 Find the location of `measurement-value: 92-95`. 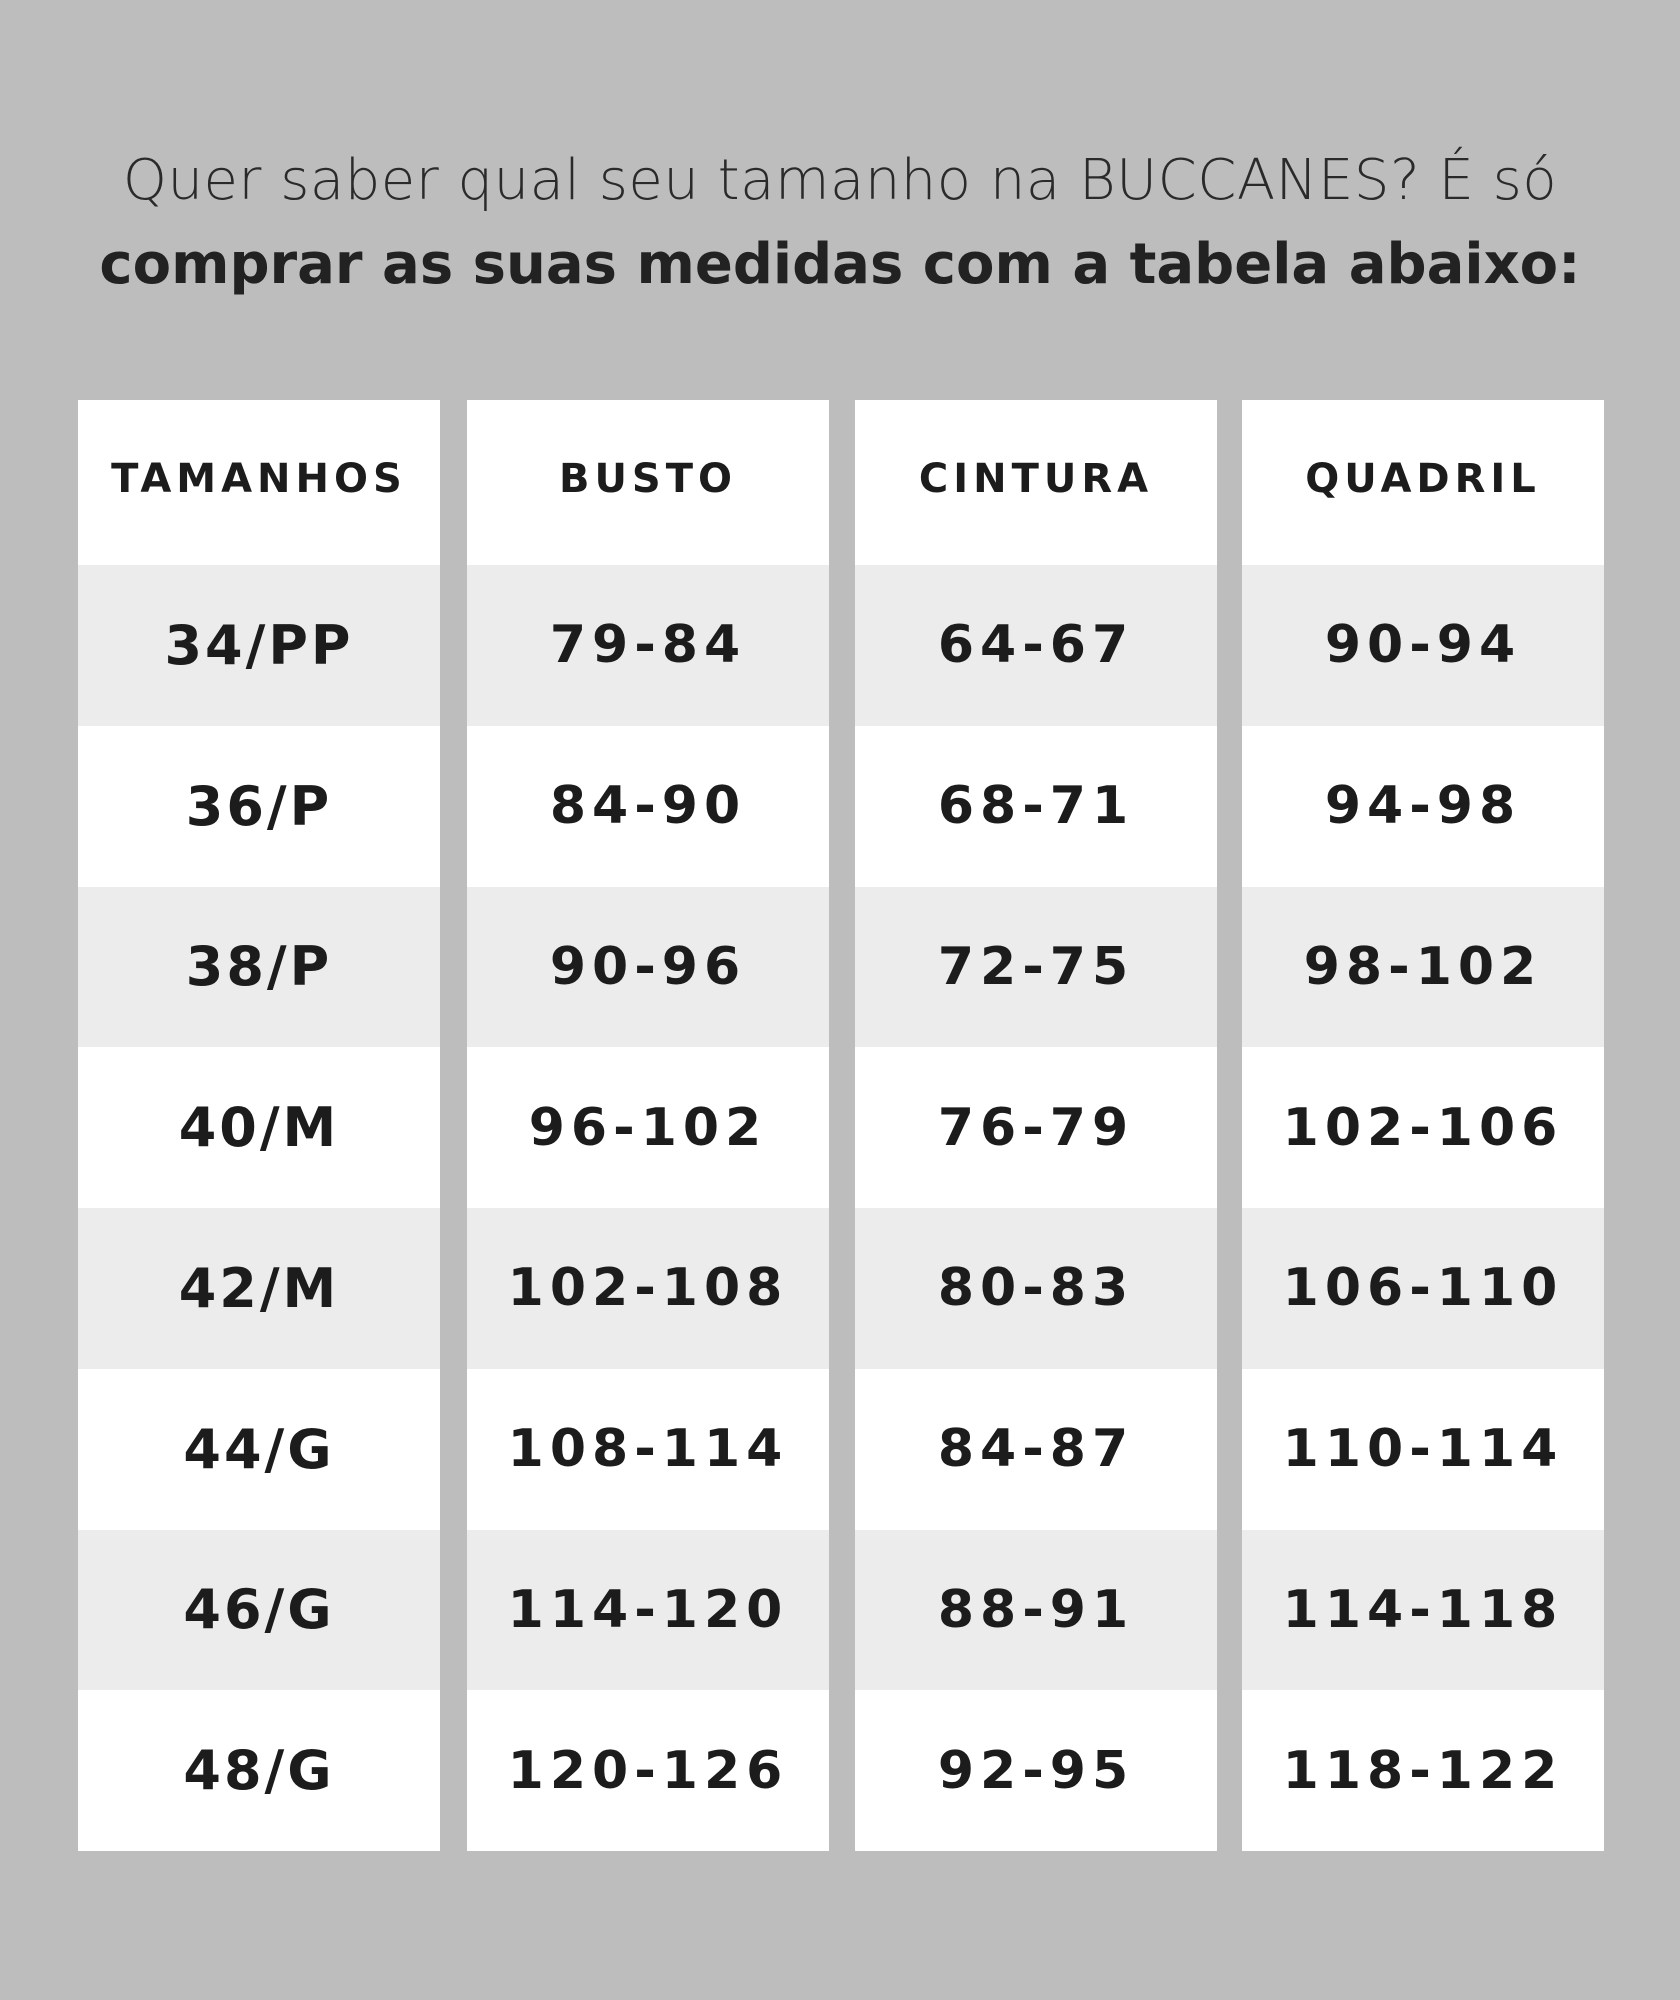

measurement-value: 92-95 is located at coordinates (1036, 1770).